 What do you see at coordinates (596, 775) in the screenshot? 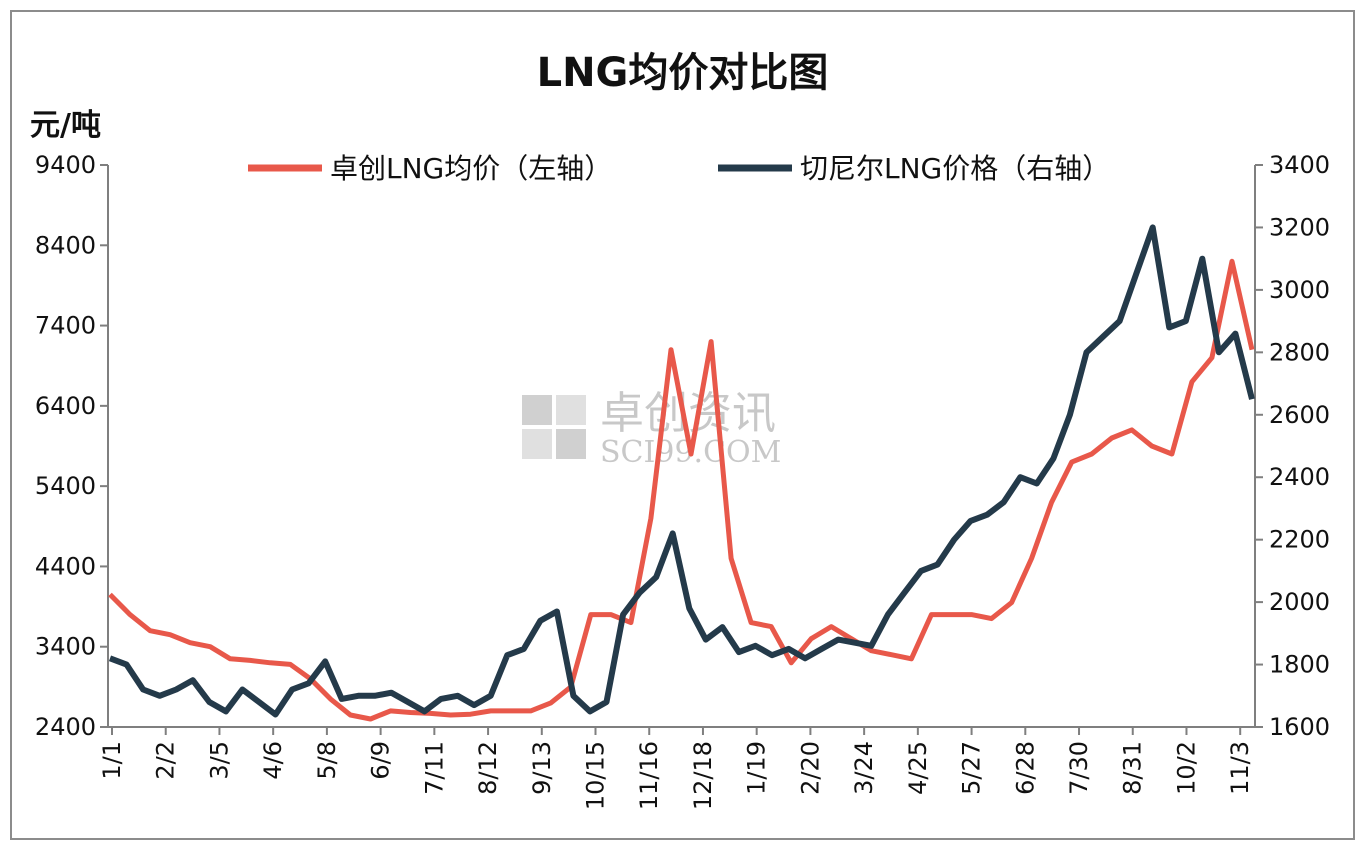
I see `x-tick-label: 10/15` at bounding box center [596, 775].